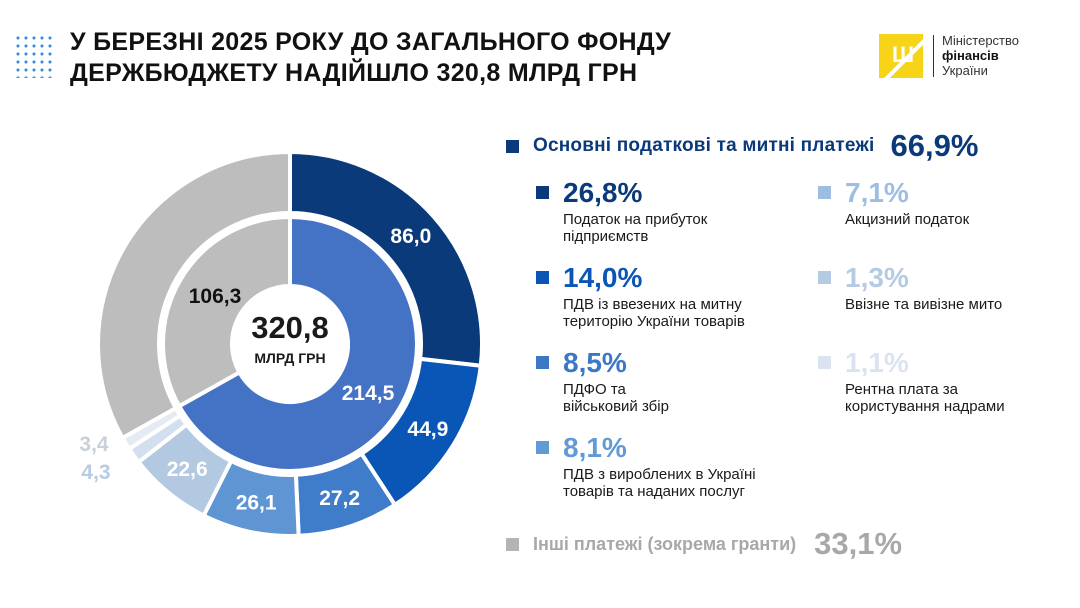 Image resolution: width=1080 pixels, height=608 pixels. Describe the element at coordinates (980, 40) in the screenshot. I see `logo-line-1: Міністерство` at that location.